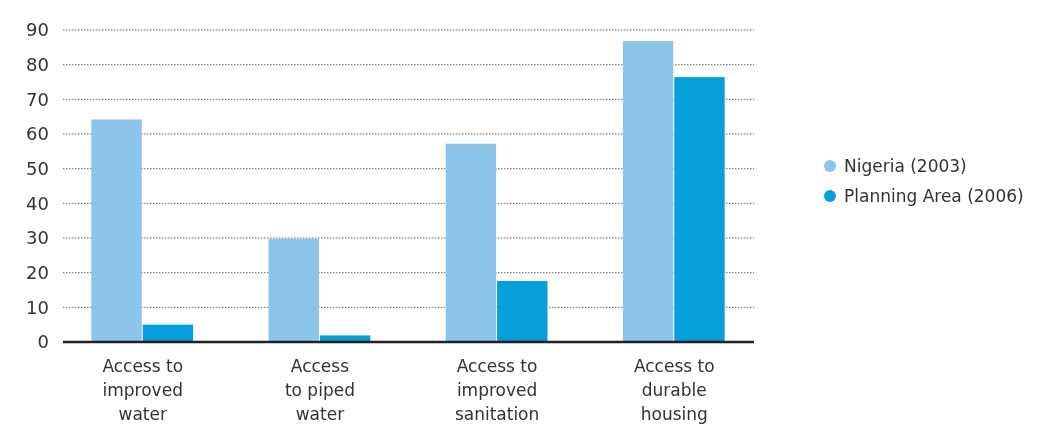 The height and width of the screenshot is (442, 1042). Describe the element at coordinates (37, 64) in the screenshot. I see `y-tick-label: 80` at that location.